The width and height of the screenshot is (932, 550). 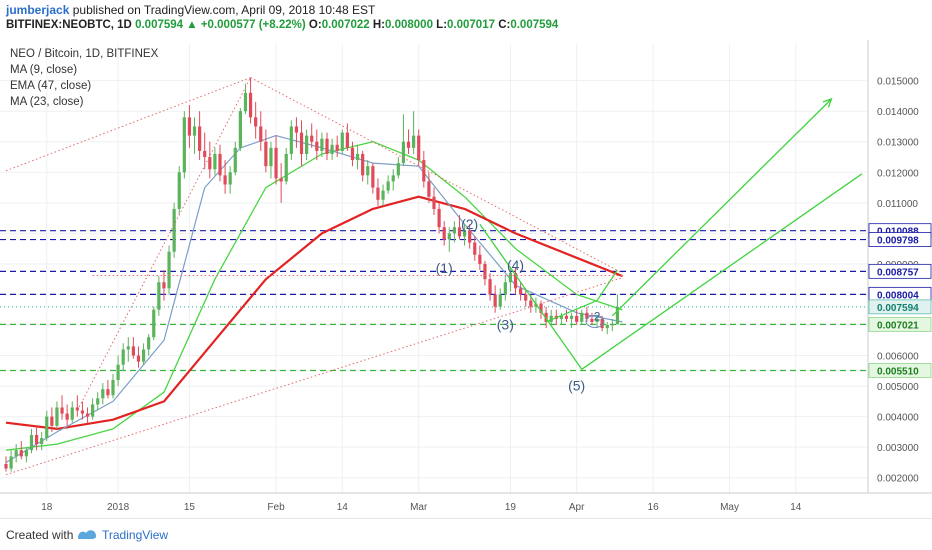 I want to click on x-tick-label: Apr, so click(x=577, y=507).